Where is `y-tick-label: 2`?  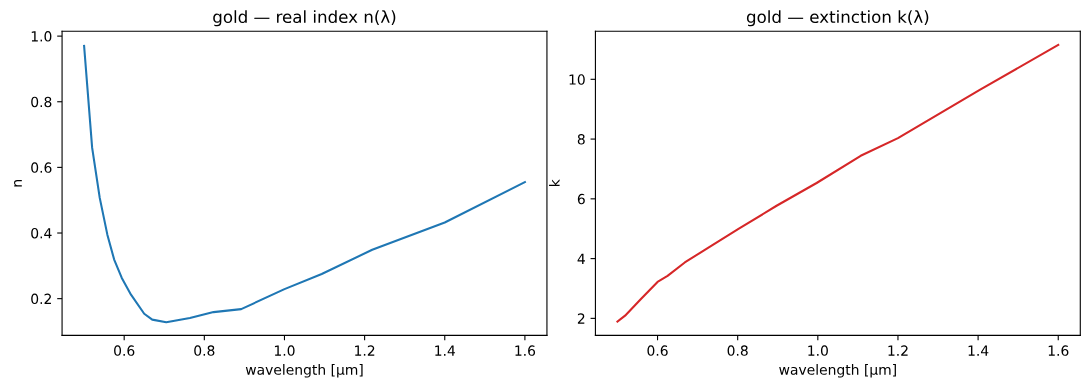
y-tick-label: 2 is located at coordinates (581, 318).